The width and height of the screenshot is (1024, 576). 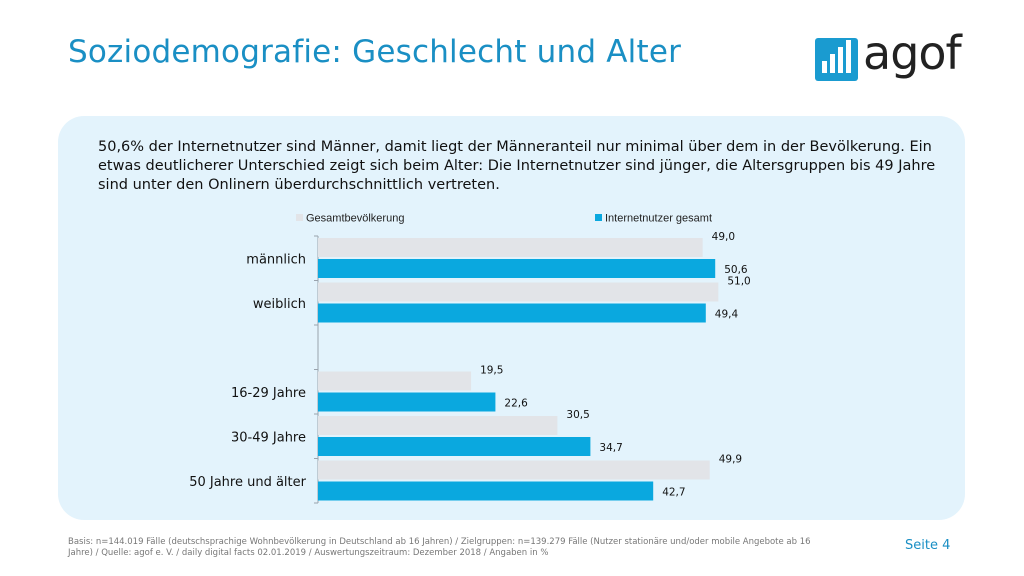 What do you see at coordinates (577, 415) in the screenshot?
I see `data-label: 30,5` at bounding box center [577, 415].